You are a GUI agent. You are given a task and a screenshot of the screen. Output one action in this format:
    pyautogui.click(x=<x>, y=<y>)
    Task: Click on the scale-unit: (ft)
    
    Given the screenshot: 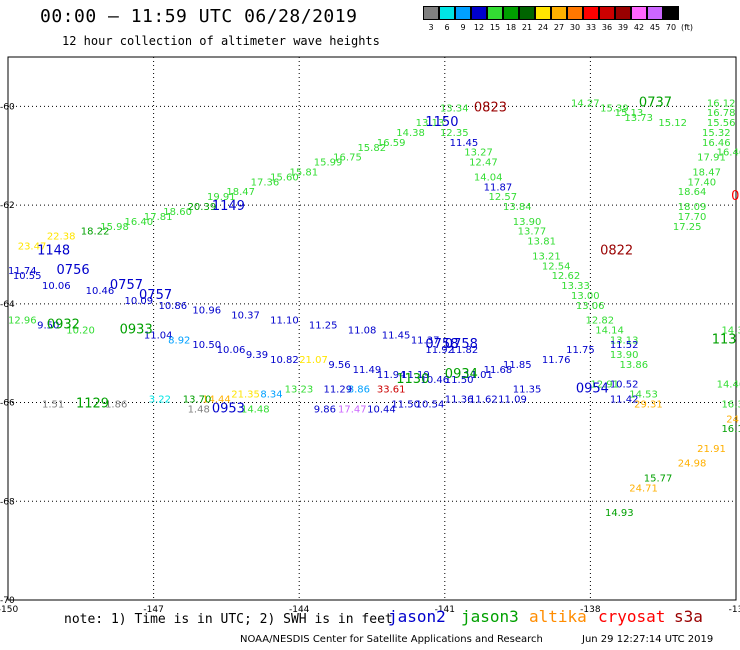 What is the action you would take?
    pyautogui.click(x=687, y=27)
    